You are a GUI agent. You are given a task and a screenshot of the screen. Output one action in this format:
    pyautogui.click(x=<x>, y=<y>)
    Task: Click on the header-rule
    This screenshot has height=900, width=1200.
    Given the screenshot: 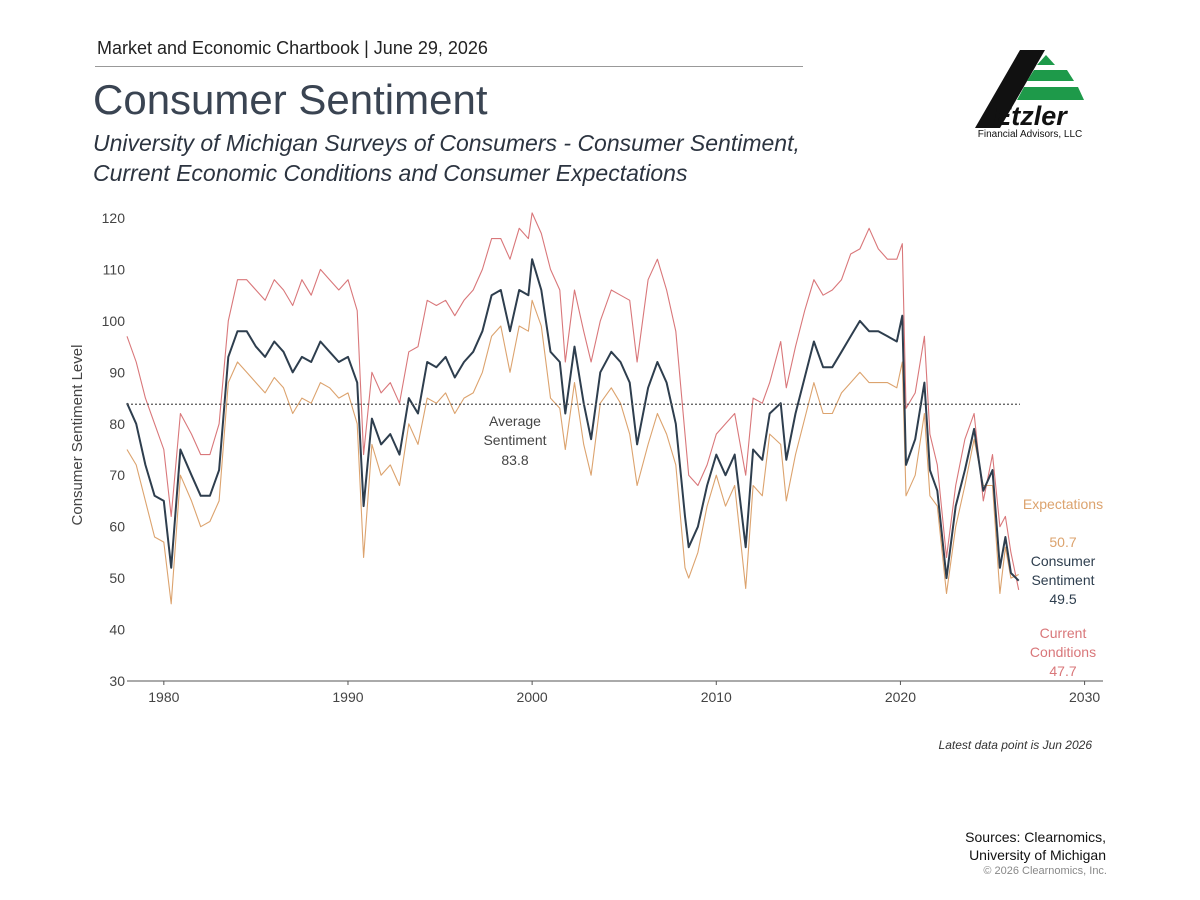 What is the action you would take?
    pyautogui.click(x=449, y=66)
    